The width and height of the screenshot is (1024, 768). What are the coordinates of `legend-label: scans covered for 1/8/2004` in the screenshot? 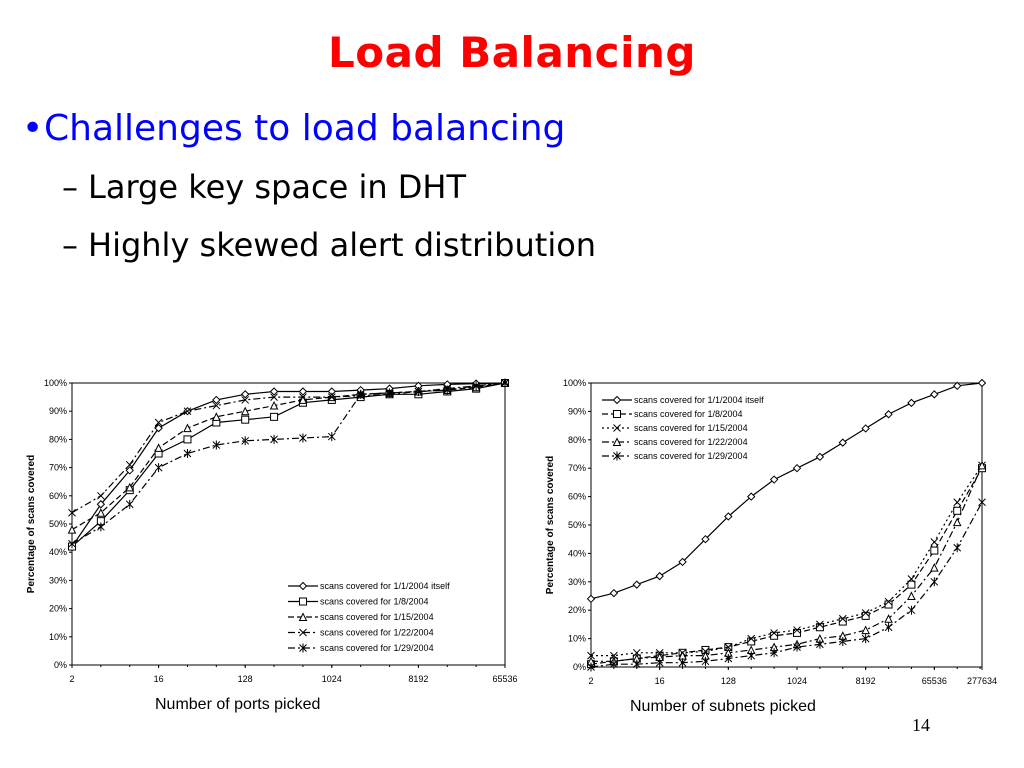 It's located at (374, 602).